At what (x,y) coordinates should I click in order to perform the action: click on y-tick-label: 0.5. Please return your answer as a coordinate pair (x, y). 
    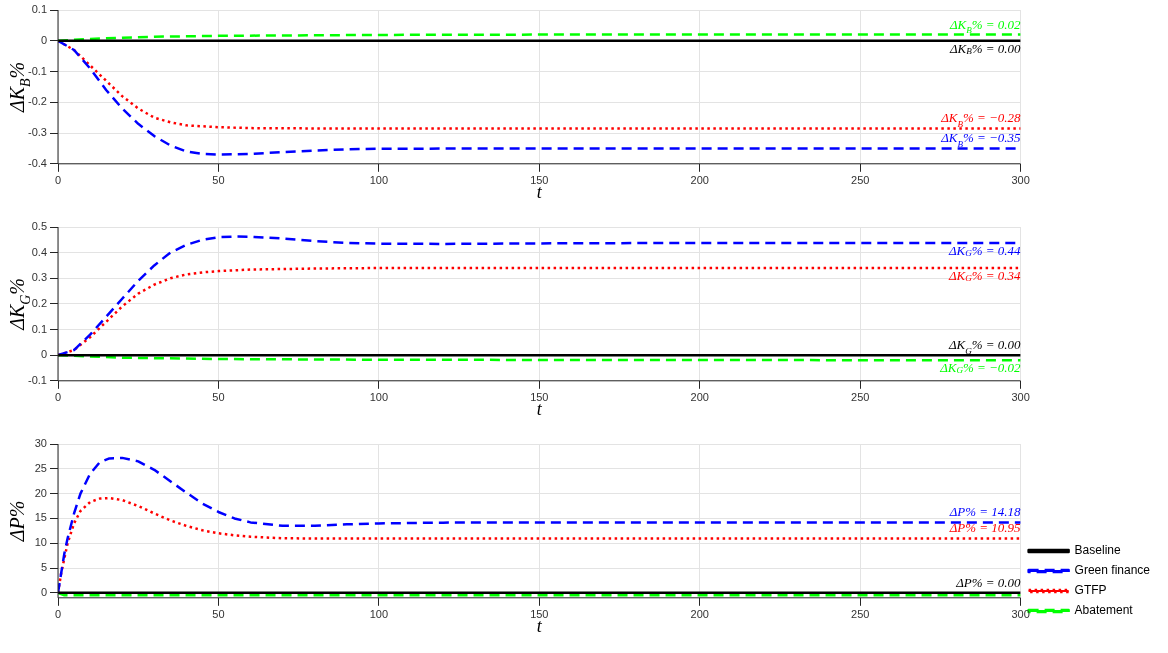
    Looking at the image, I should click on (39, 226).